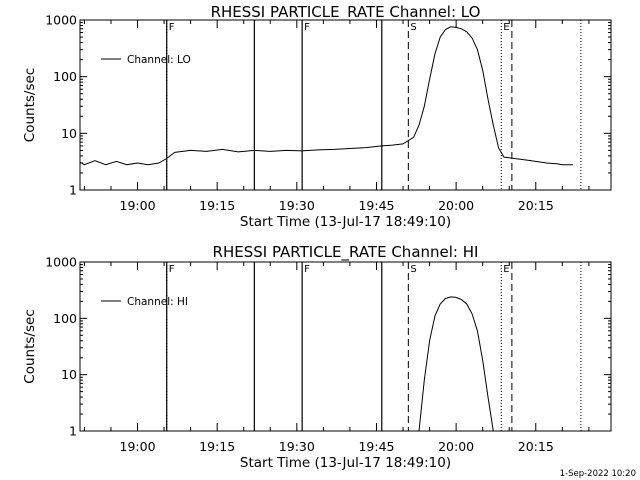 This screenshot has width=640, height=480. Describe the element at coordinates (536, 446) in the screenshot. I see `panel2-x-tick-label: 20:15` at that location.